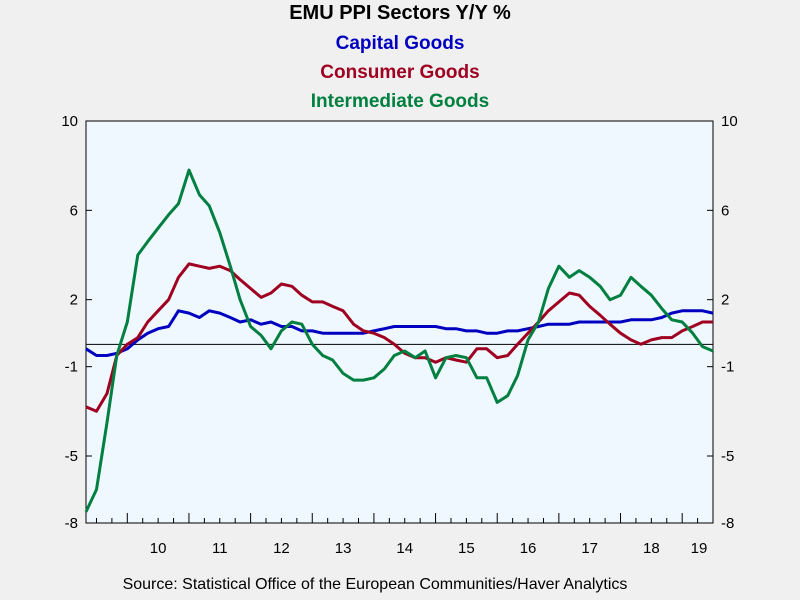 This screenshot has height=600, width=800. What do you see at coordinates (404, 548) in the screenshot?
I see `x-tick-label: 14` at bounding box center [404, 548].